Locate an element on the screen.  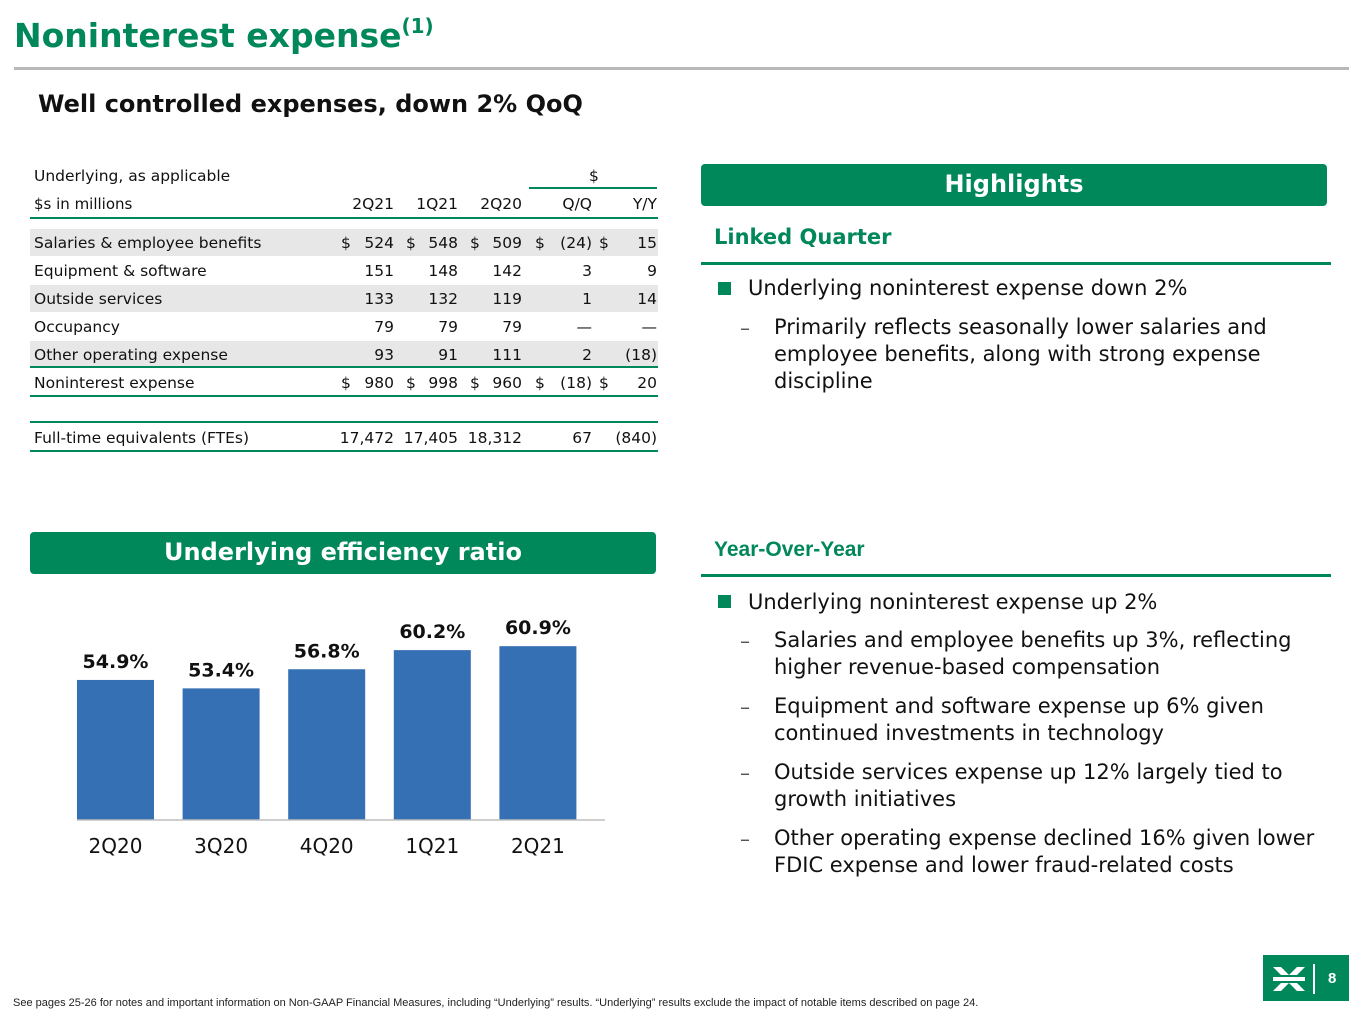
cell-value: 960 is located at coordinates (507, 383).